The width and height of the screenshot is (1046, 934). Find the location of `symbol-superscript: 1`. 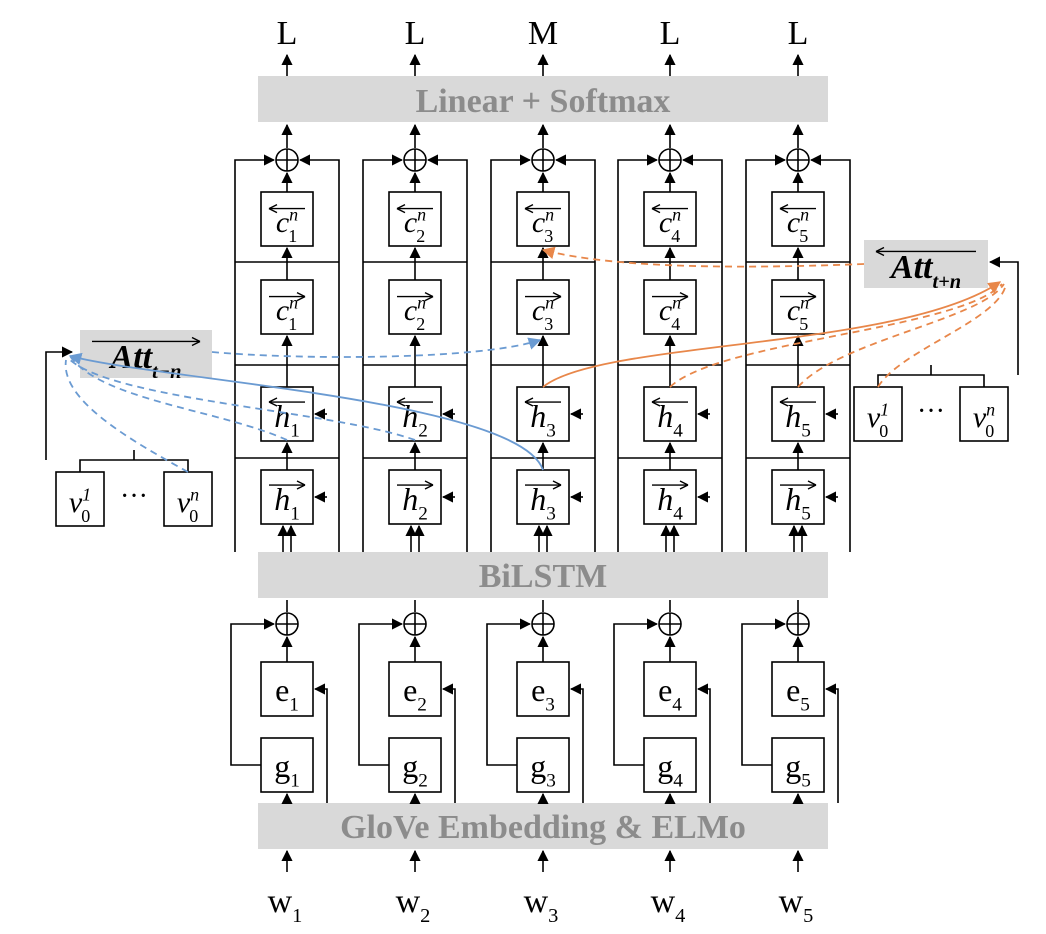

symbol-superscript: 1 is located at coordinates (86, 495).